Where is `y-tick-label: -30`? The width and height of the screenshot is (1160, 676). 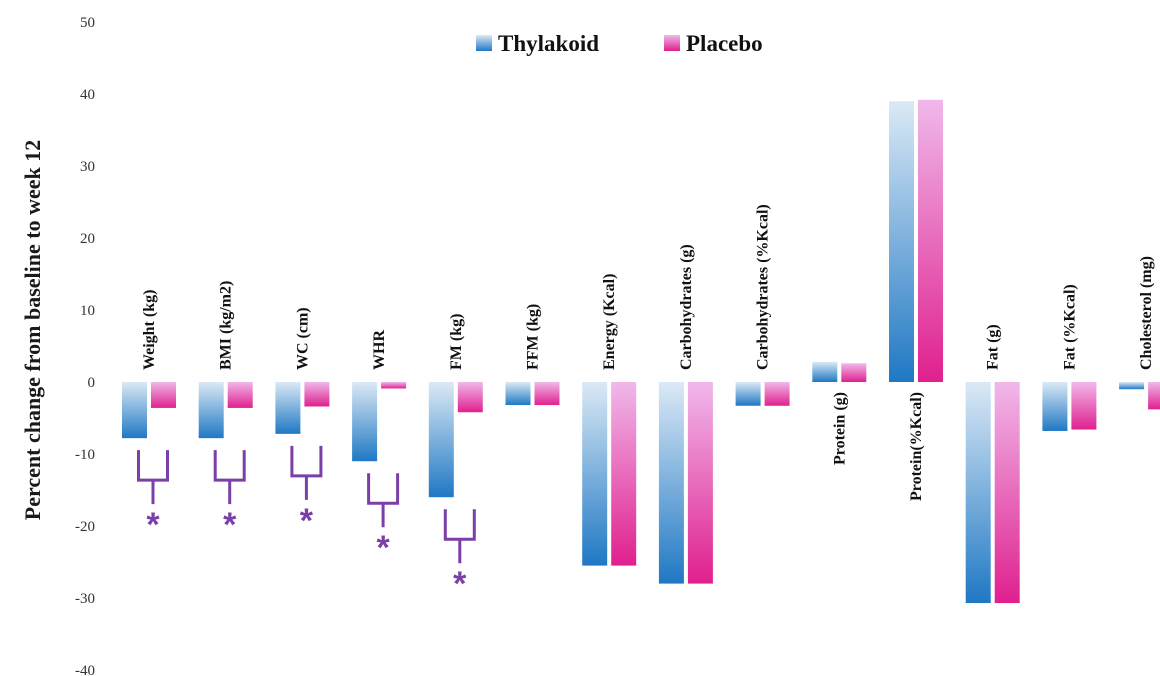
y-tick-label: -30 is located at coordinates (85, 599).